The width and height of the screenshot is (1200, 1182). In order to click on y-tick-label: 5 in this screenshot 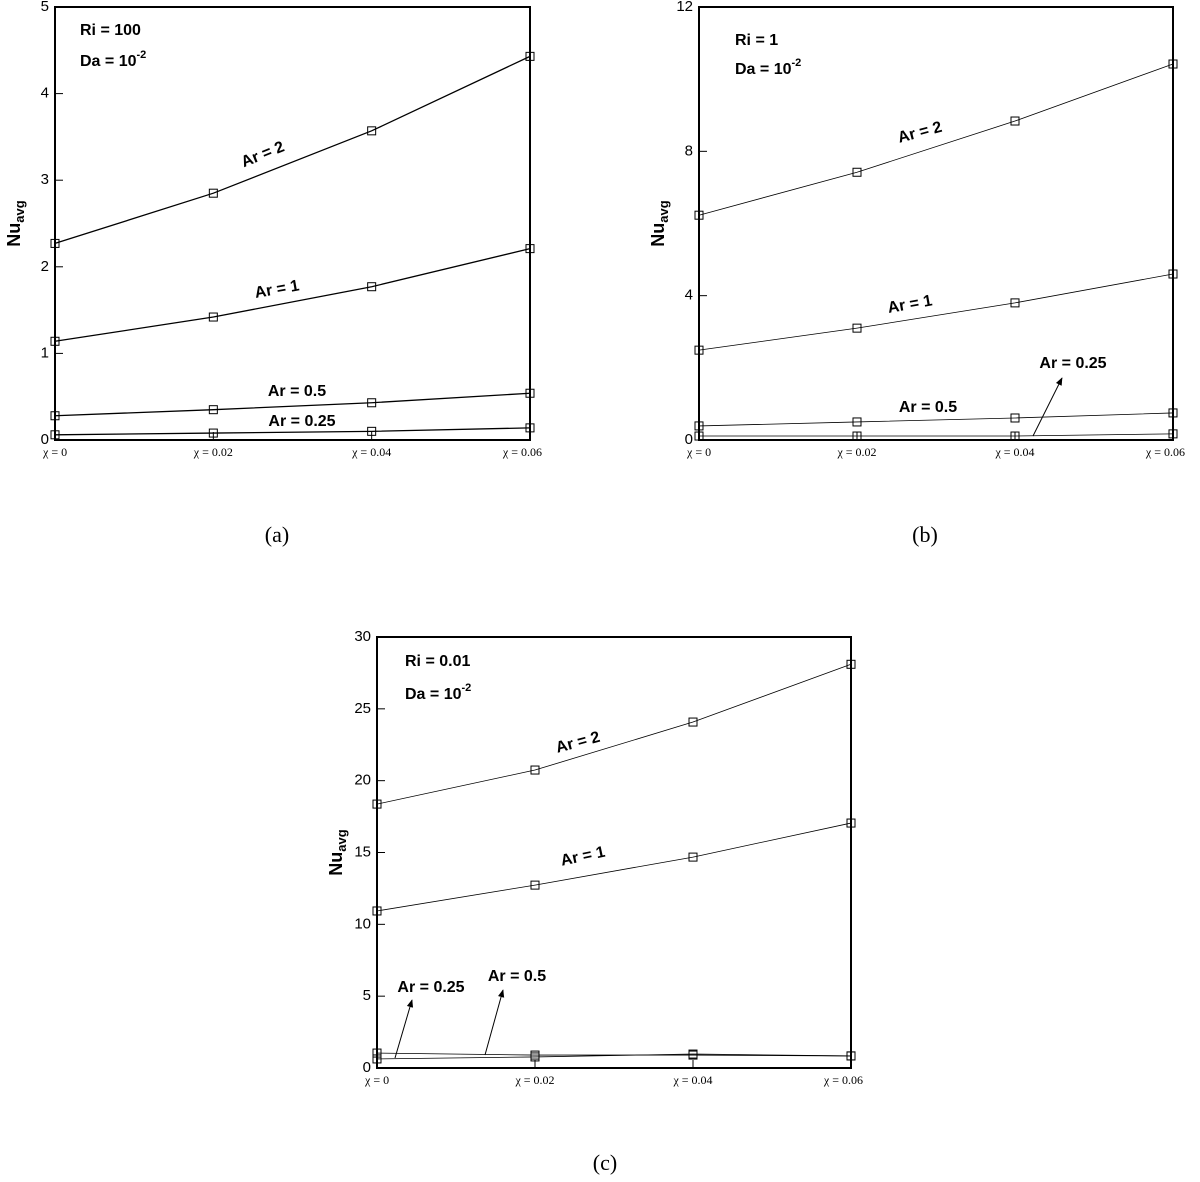, I will do `click(45, 7)`.